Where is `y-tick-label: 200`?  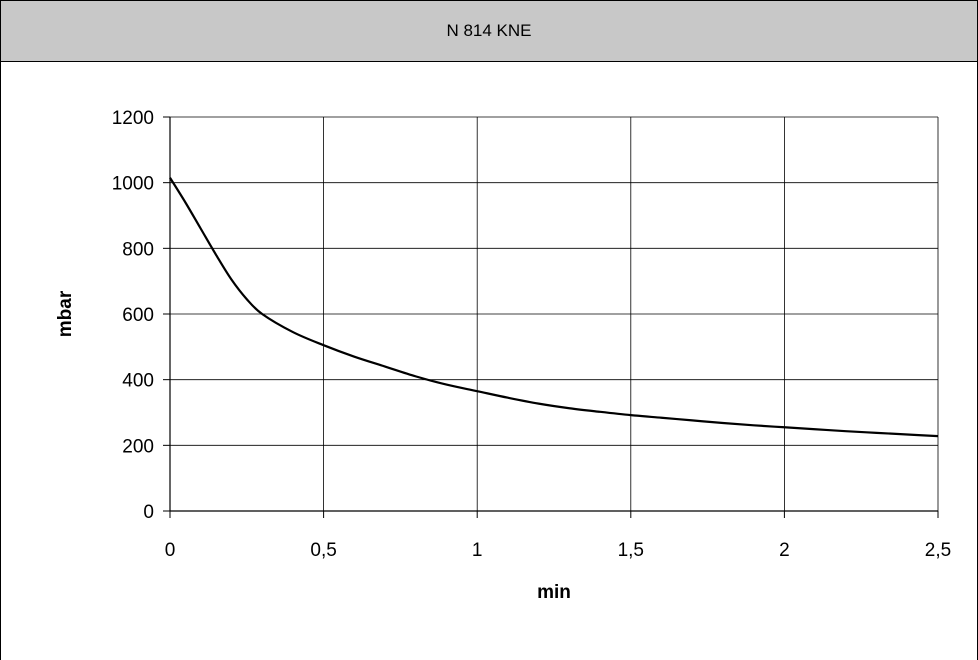 y-tick-label: 200 is located at coordinates (138, 446).